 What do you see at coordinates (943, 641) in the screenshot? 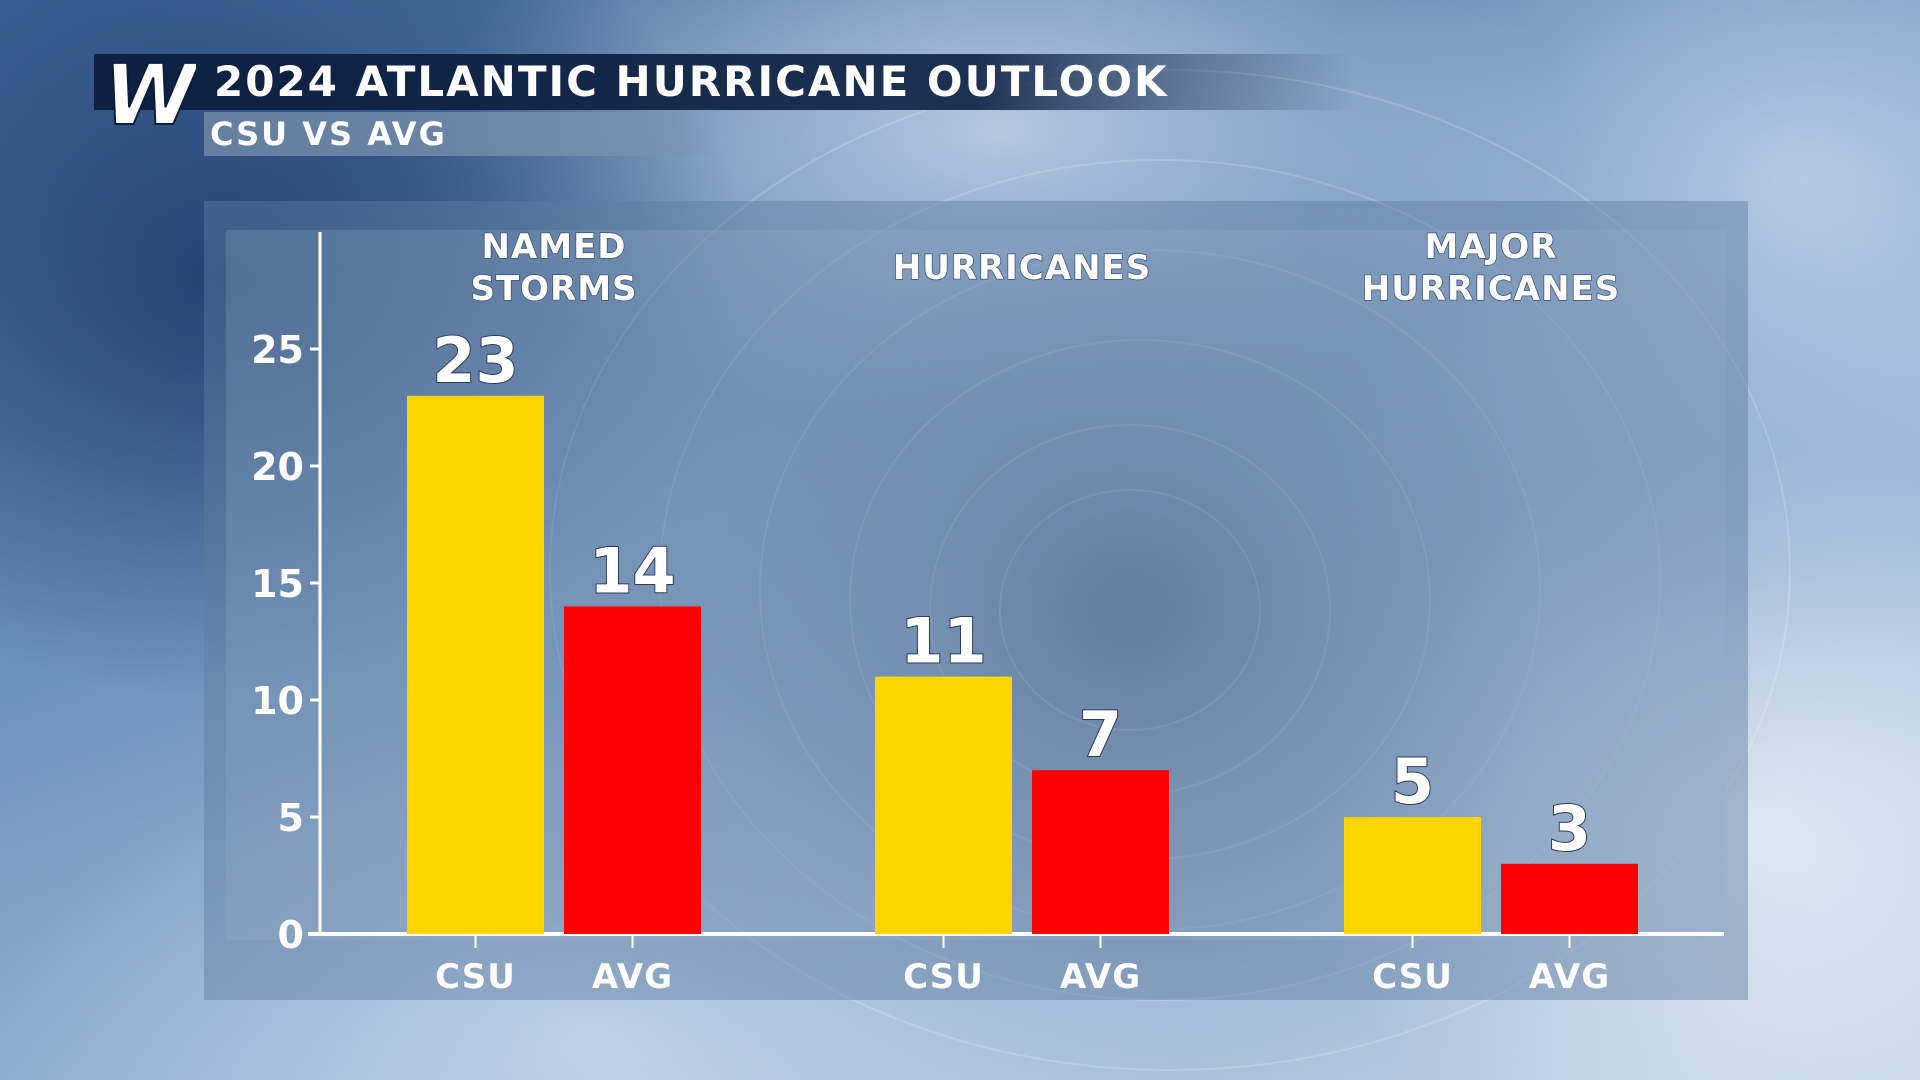
I see `data-label: 11` at bounding box center [943, 641].